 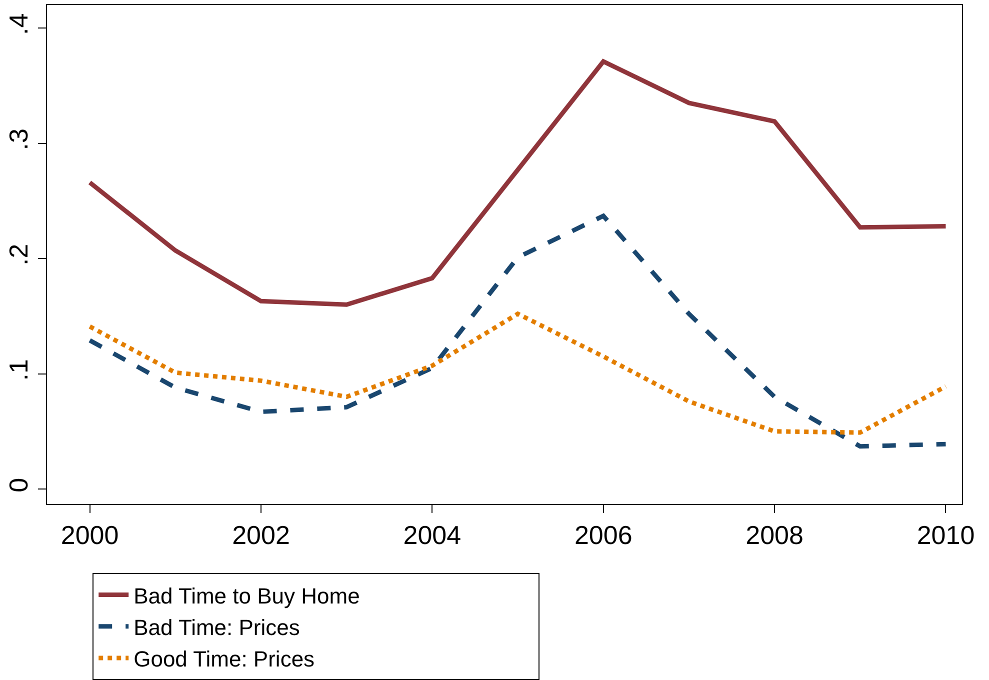 I want to click on y-tick-label: .2, so click(x=19, y=255).